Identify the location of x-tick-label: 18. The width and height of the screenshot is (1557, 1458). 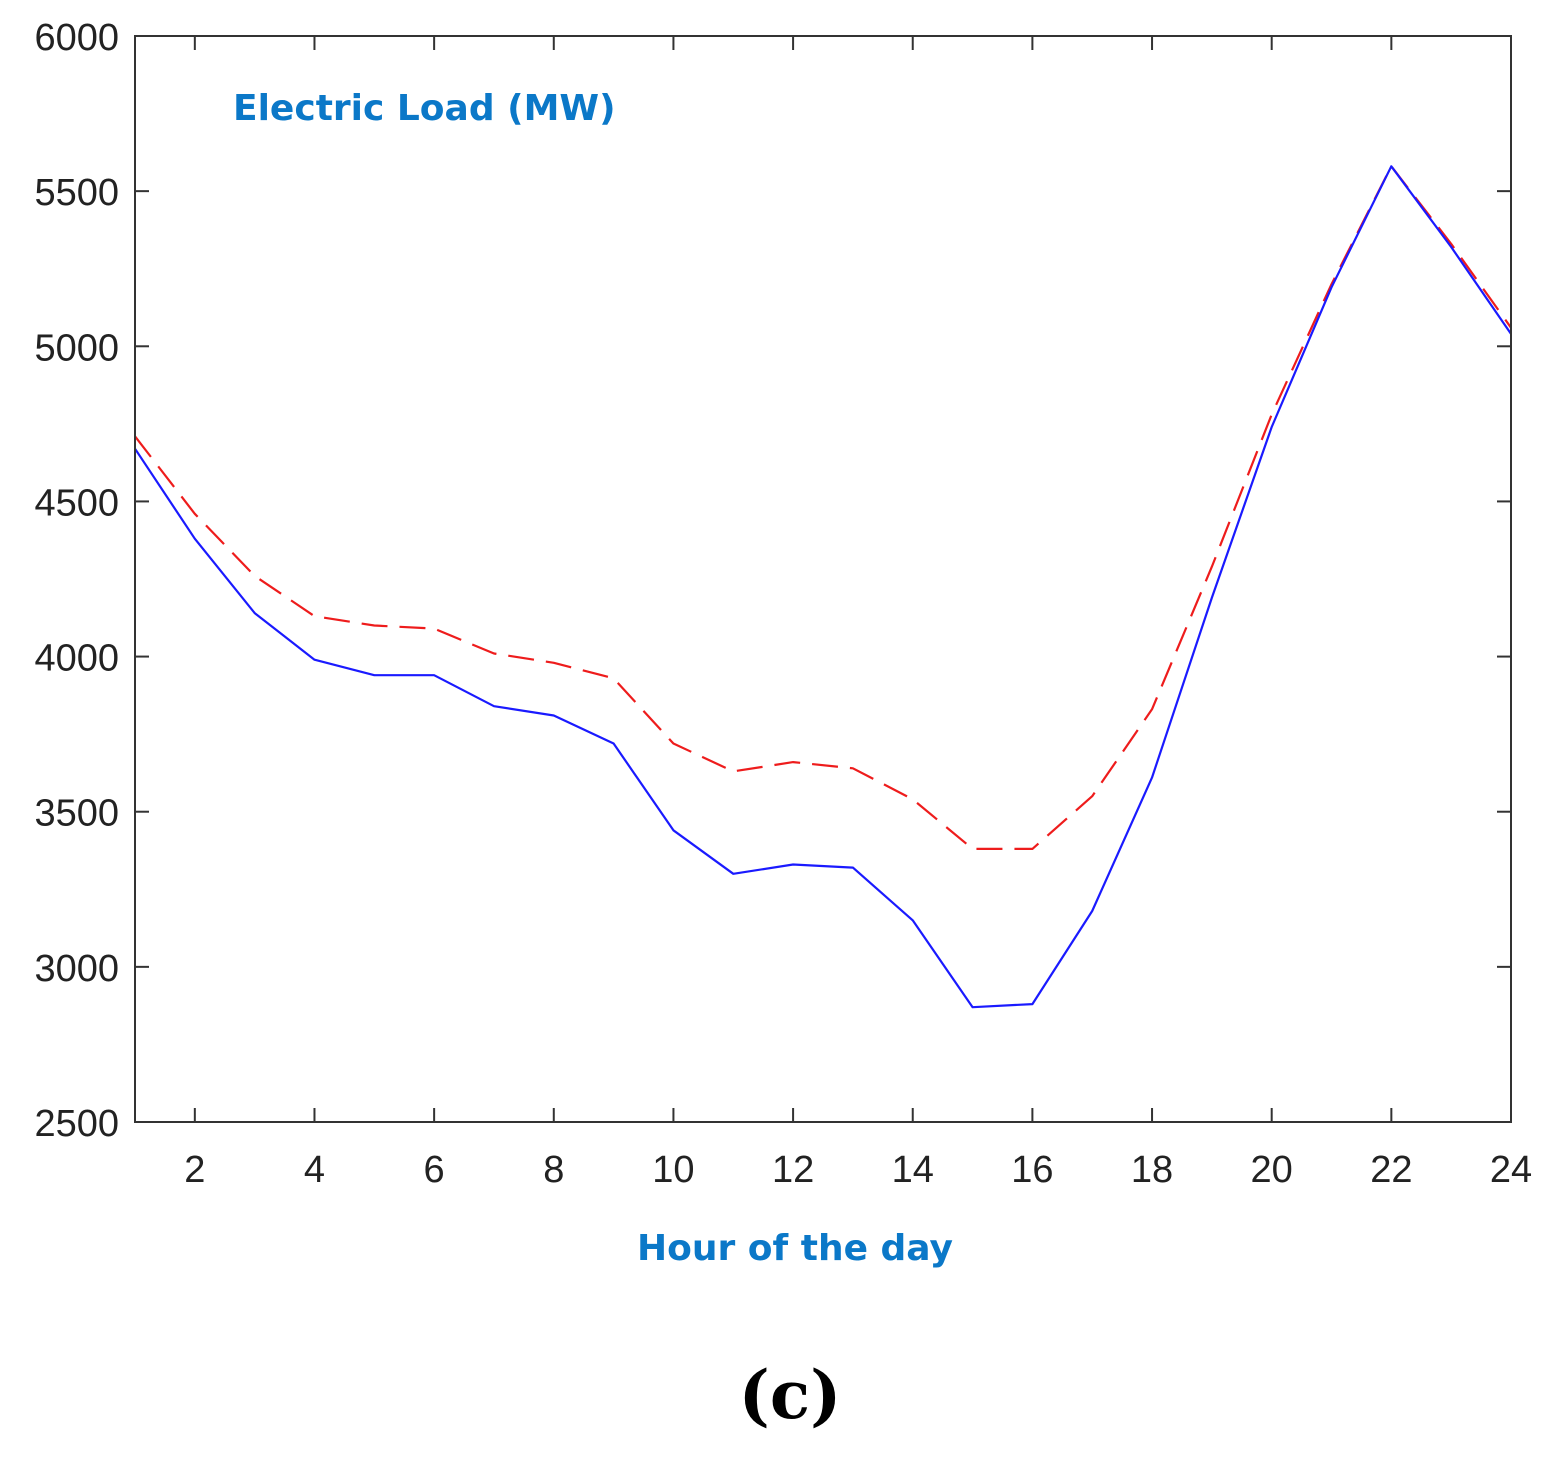
(1152, 1170).